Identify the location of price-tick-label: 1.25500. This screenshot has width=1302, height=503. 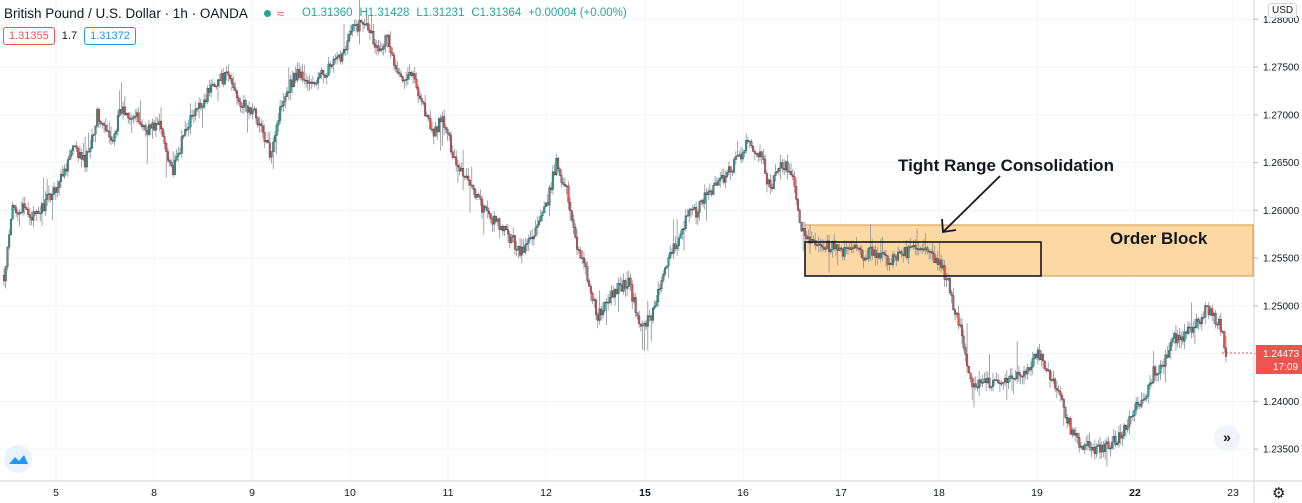
(1281, 259).